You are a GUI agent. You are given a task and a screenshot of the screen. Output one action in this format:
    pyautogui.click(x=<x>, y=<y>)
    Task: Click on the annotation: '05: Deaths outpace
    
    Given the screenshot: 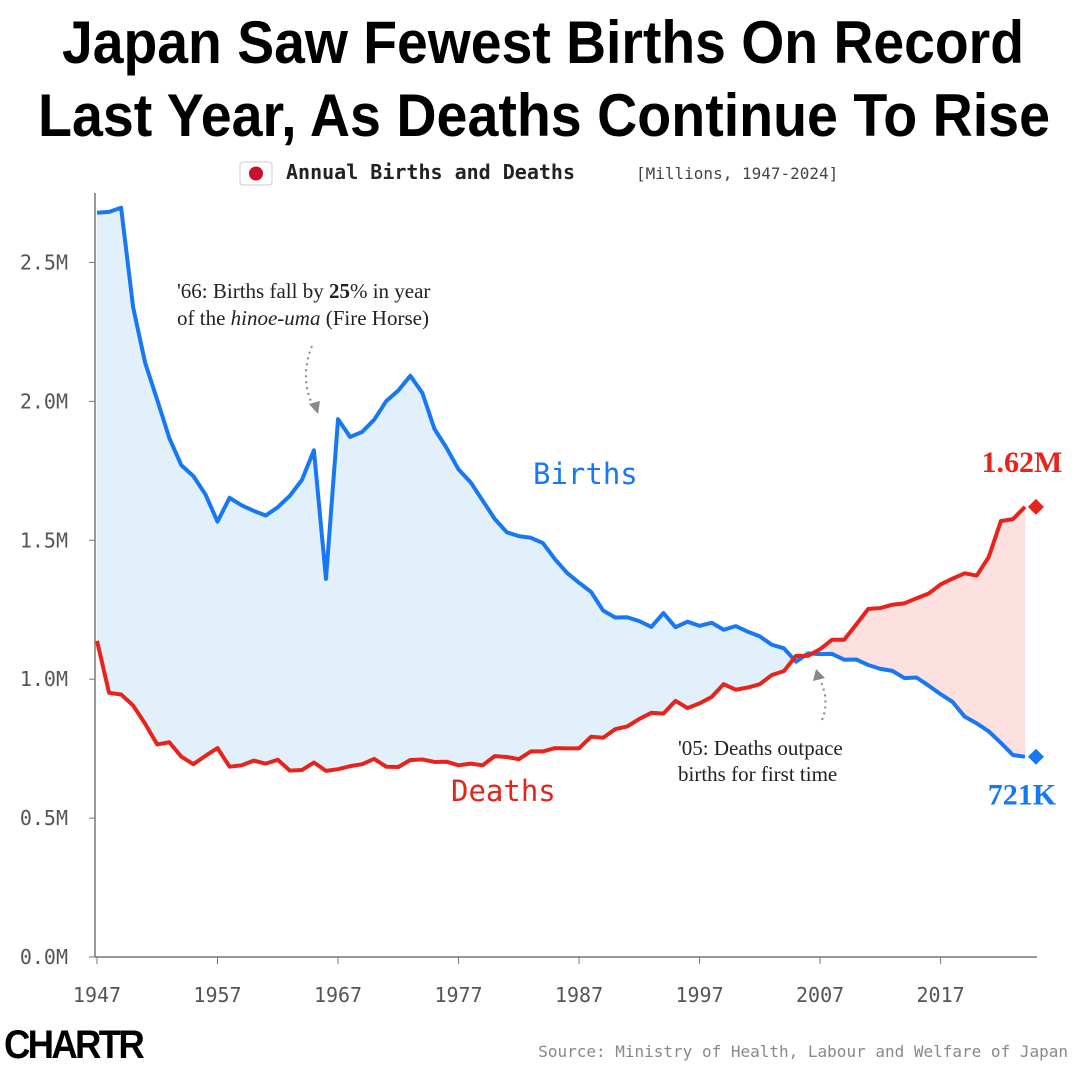 What is the action you would take?
    pyautogui.click(x=760, y=748)
    